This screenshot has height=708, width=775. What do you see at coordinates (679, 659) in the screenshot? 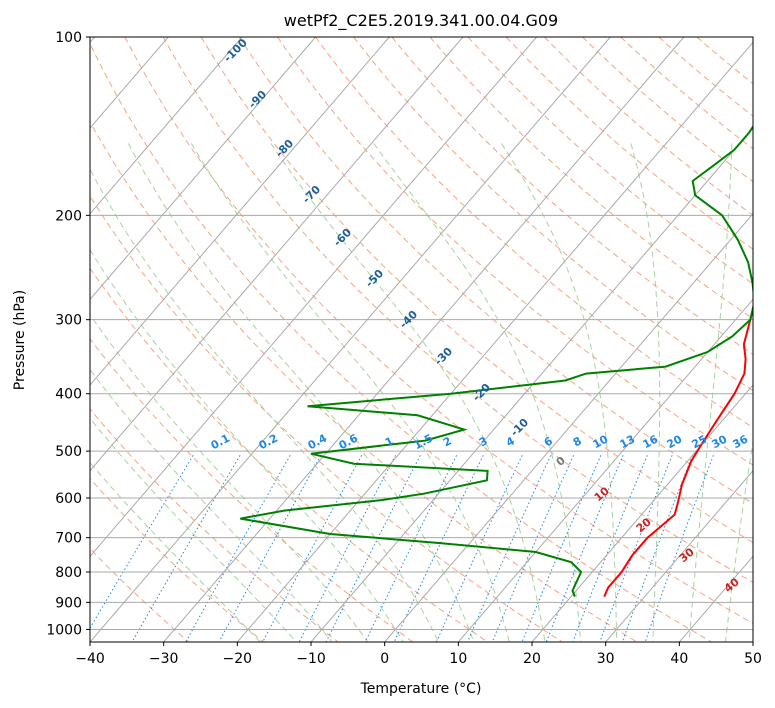
I see `x-tick-label: 40` at bounding box center [679, 659].